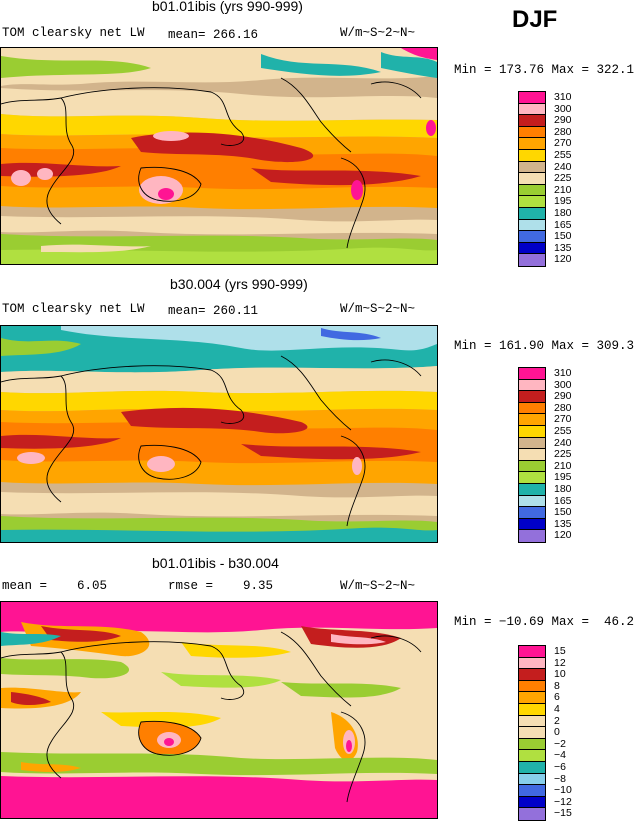 This screenshot has width=634, height=823. I want to click on panel3-colorbar-label: 12, so click(560, 662).